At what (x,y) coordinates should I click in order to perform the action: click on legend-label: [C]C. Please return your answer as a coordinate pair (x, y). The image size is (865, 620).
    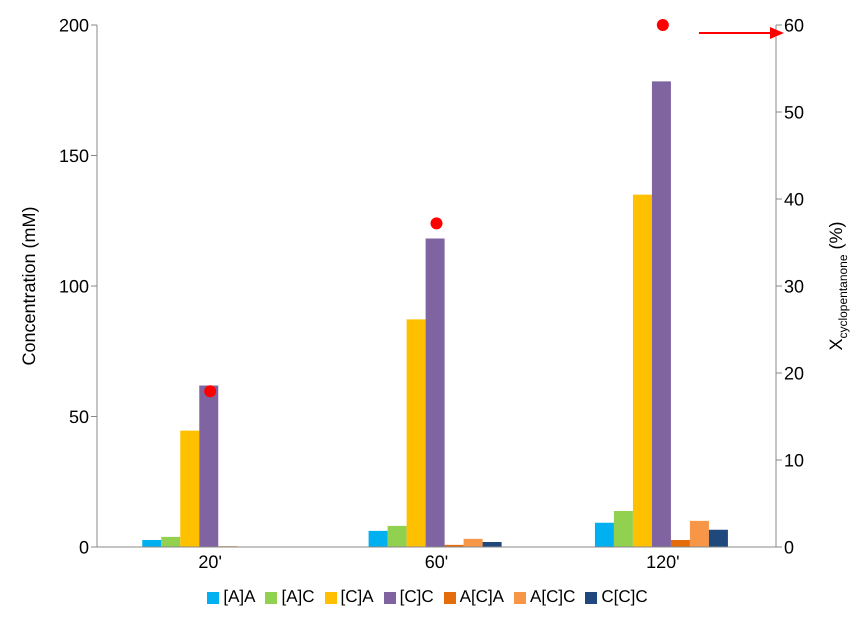
    Looking at the image, I should click on (417, 596).